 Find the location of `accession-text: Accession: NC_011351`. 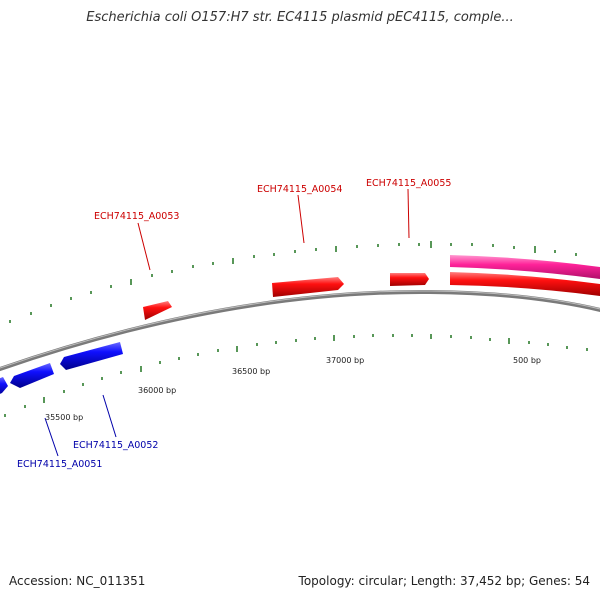

accession-text: Accession: NC_011351 is located at coordinates (77, 581).